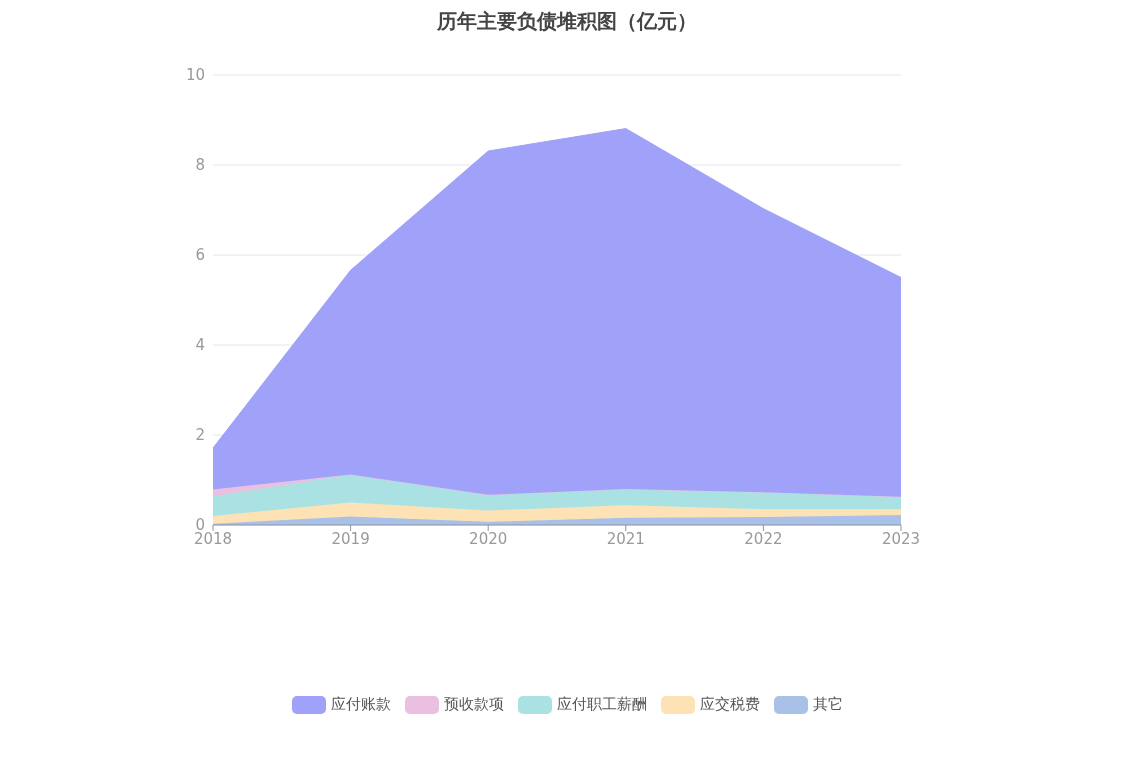  Describe the element at coordinates (763, 538) in the screenshot. I see `x-tick-label: 2022` at that location.